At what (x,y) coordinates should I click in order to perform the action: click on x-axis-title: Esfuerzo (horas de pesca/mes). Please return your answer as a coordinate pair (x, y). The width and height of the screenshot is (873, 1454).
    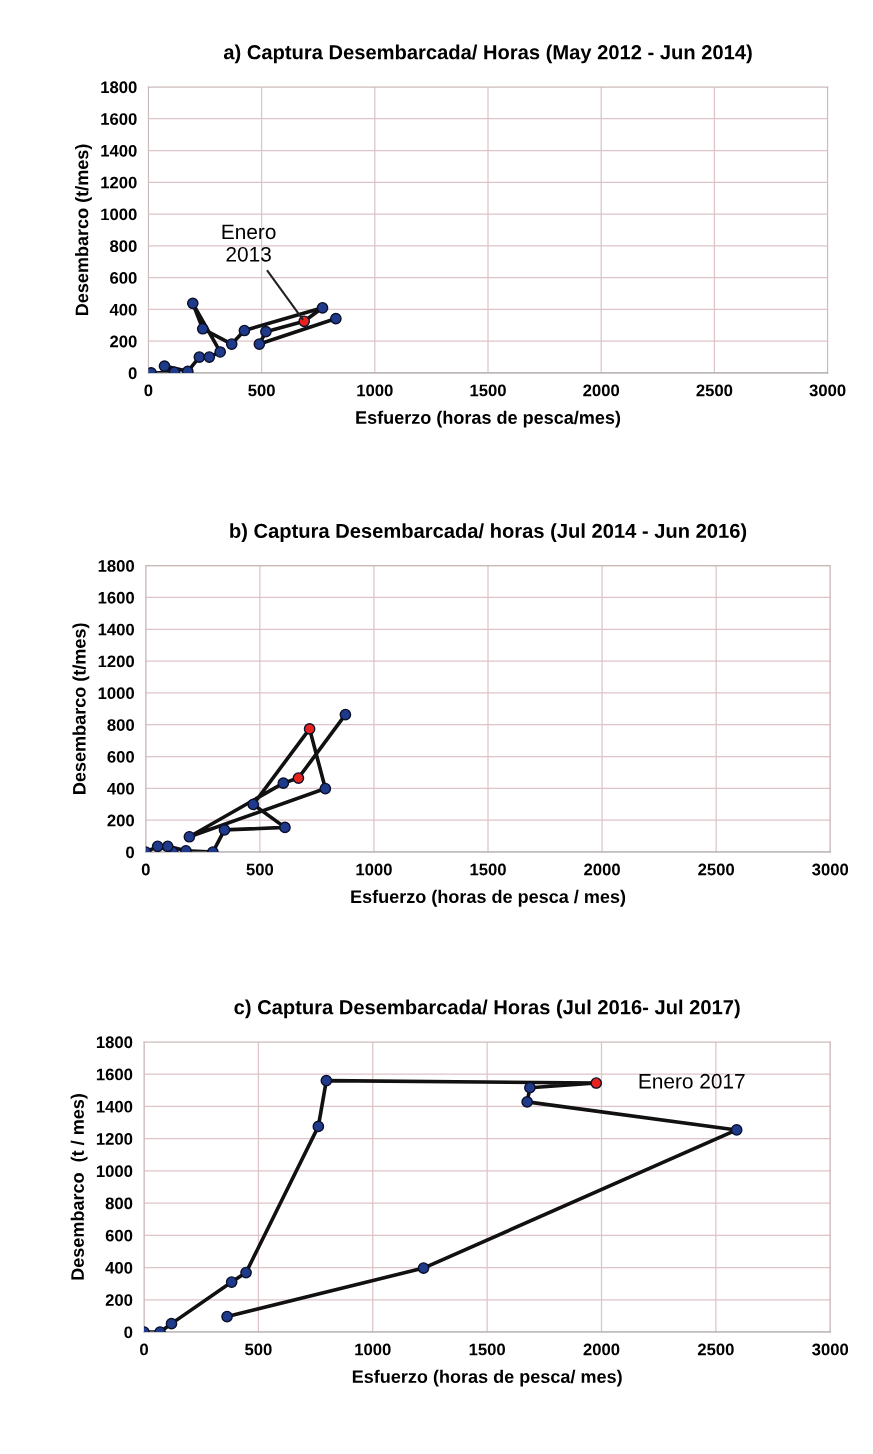
    Looking at the image, I should click on (488, 419).